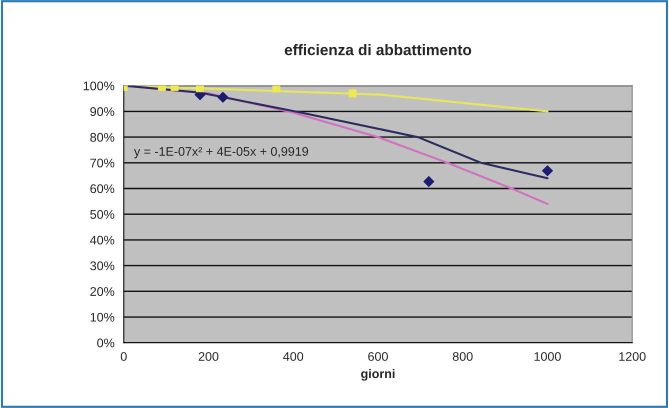 This screenshot has width=669, height=408. Describe the element at coordinates (102, 291) in the screenshot. I see `y-tick-label: 20%` at that location.